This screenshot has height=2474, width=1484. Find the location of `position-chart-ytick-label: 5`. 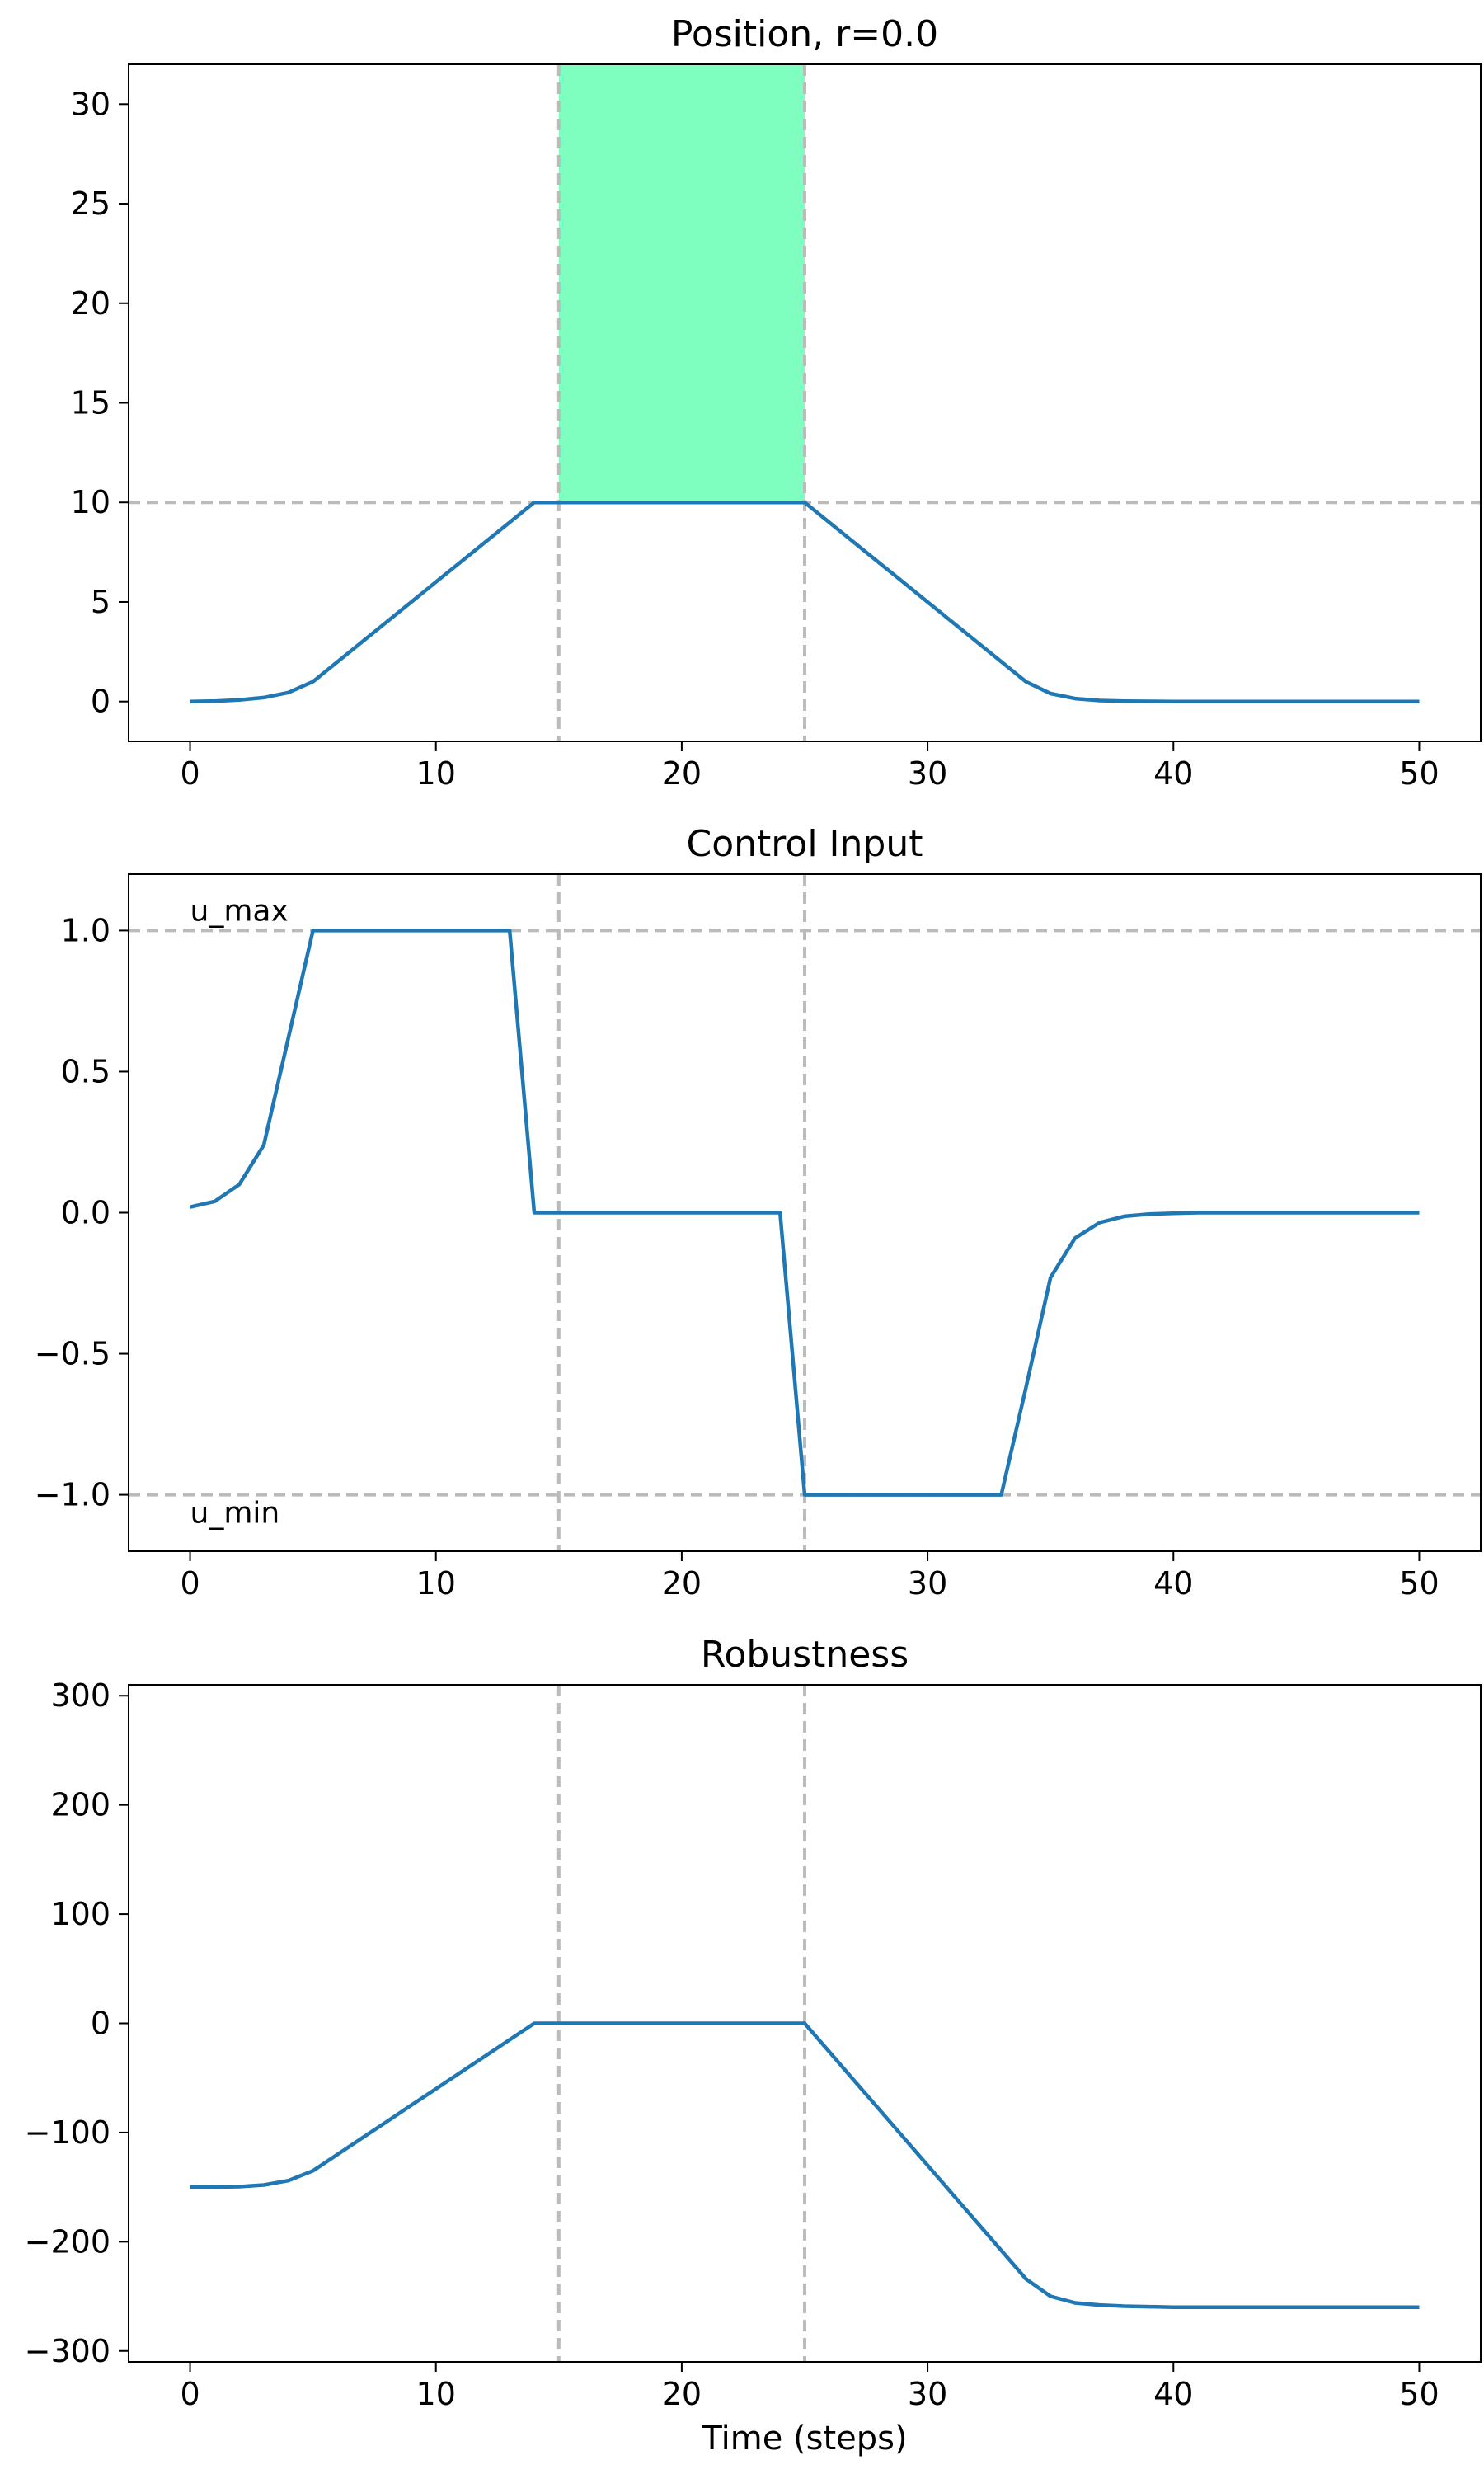

position-chart-ytick-label: 5 is located at coordinates (100, 602).